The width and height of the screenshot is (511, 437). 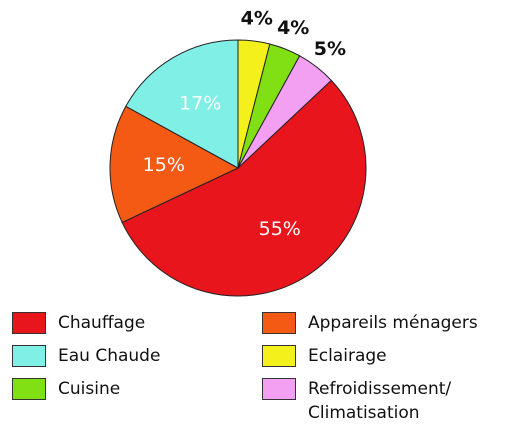 I want to click on legend-label: Chauffage, so click(x=102, y=323).